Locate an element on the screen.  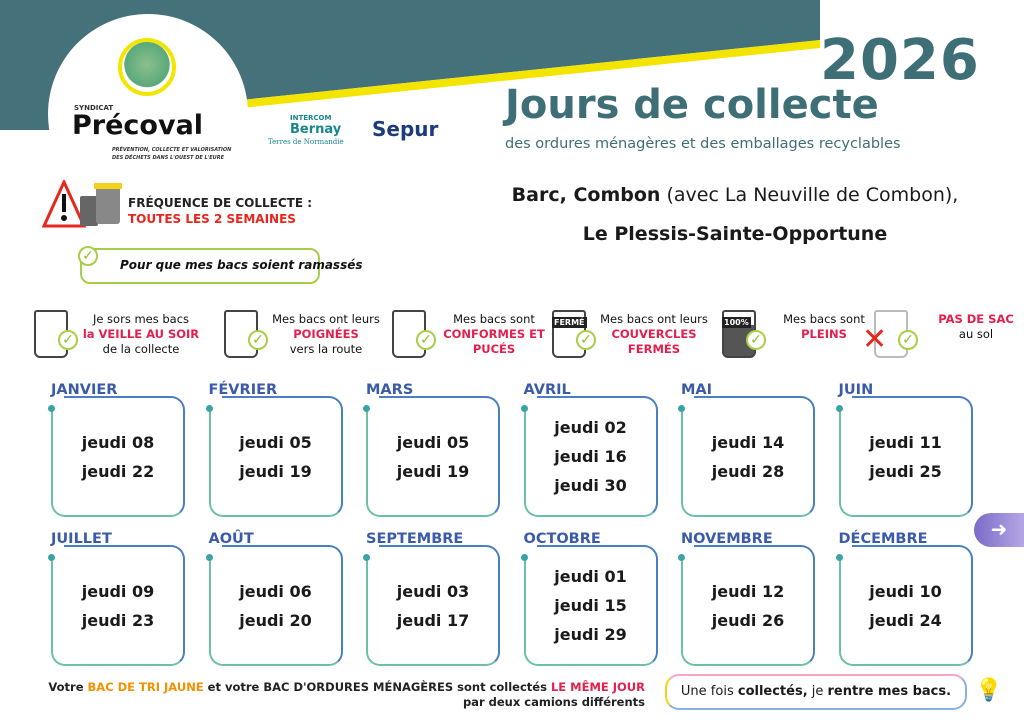
rule-highlight: PLEINS is located at coordinates (824, 334).